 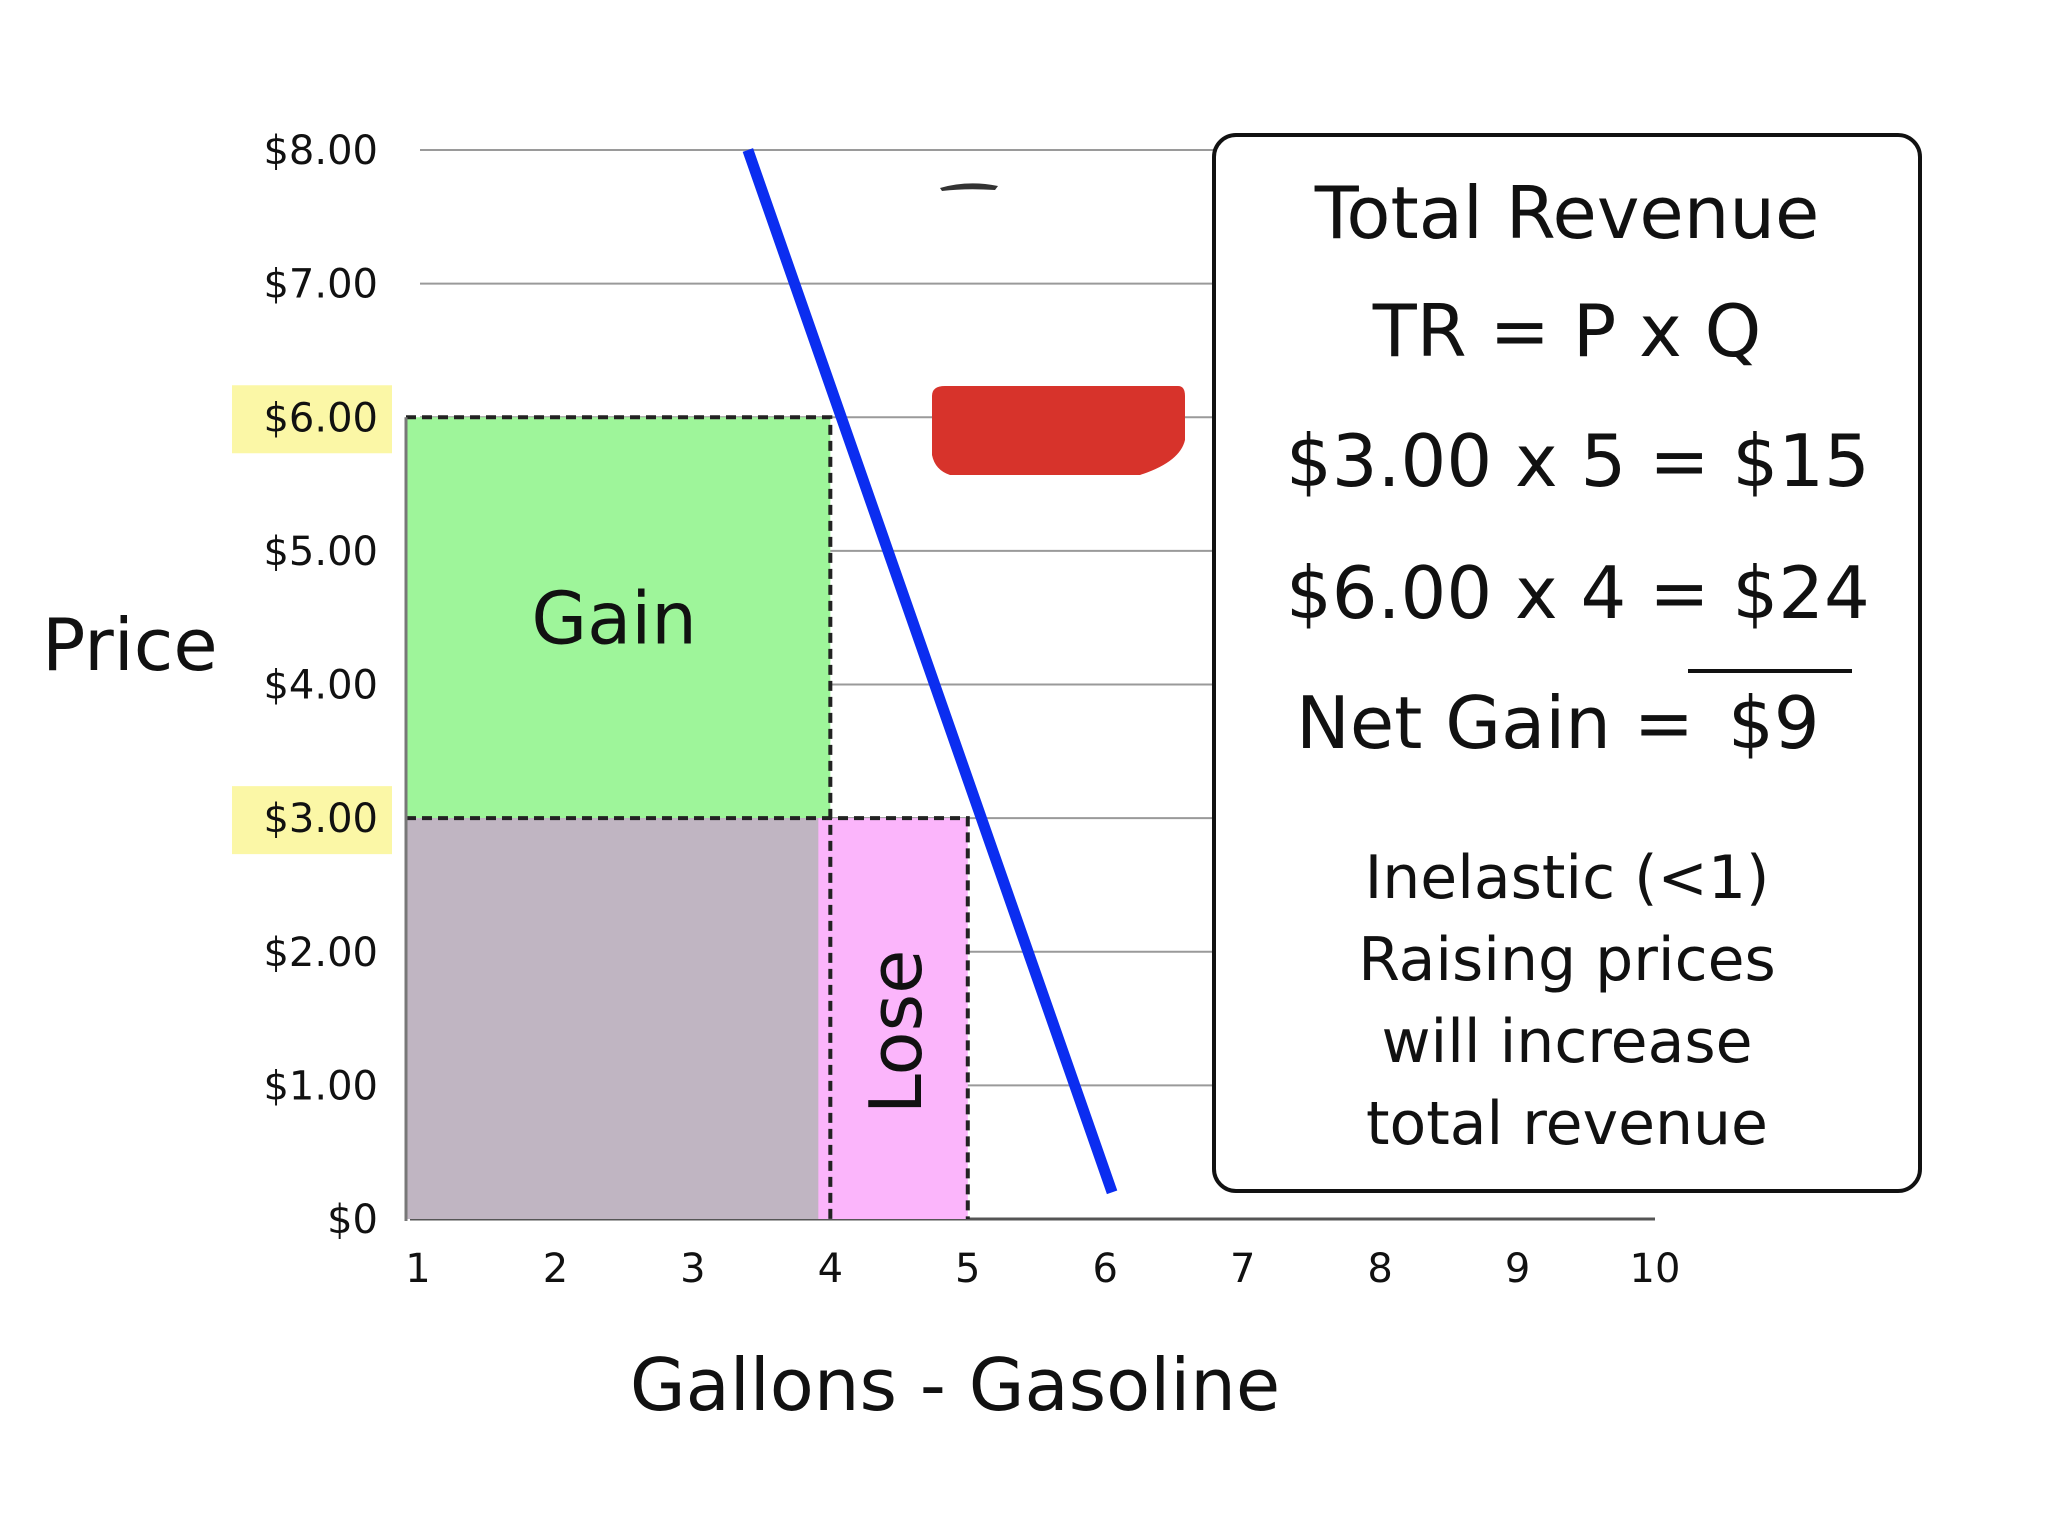 What do you see at coordinates (1770, 671) in the screenshot?
I see `sum-rule` at bounding box center [1770, 671].